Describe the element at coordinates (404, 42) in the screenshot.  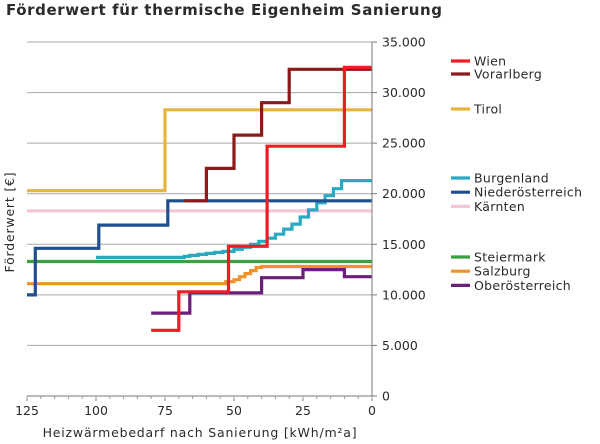
I see `y-tick-label: 35.000` at that location.